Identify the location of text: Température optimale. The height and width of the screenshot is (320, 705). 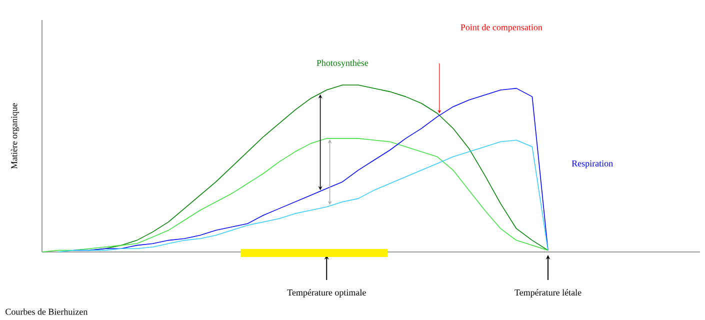
(326, 293).